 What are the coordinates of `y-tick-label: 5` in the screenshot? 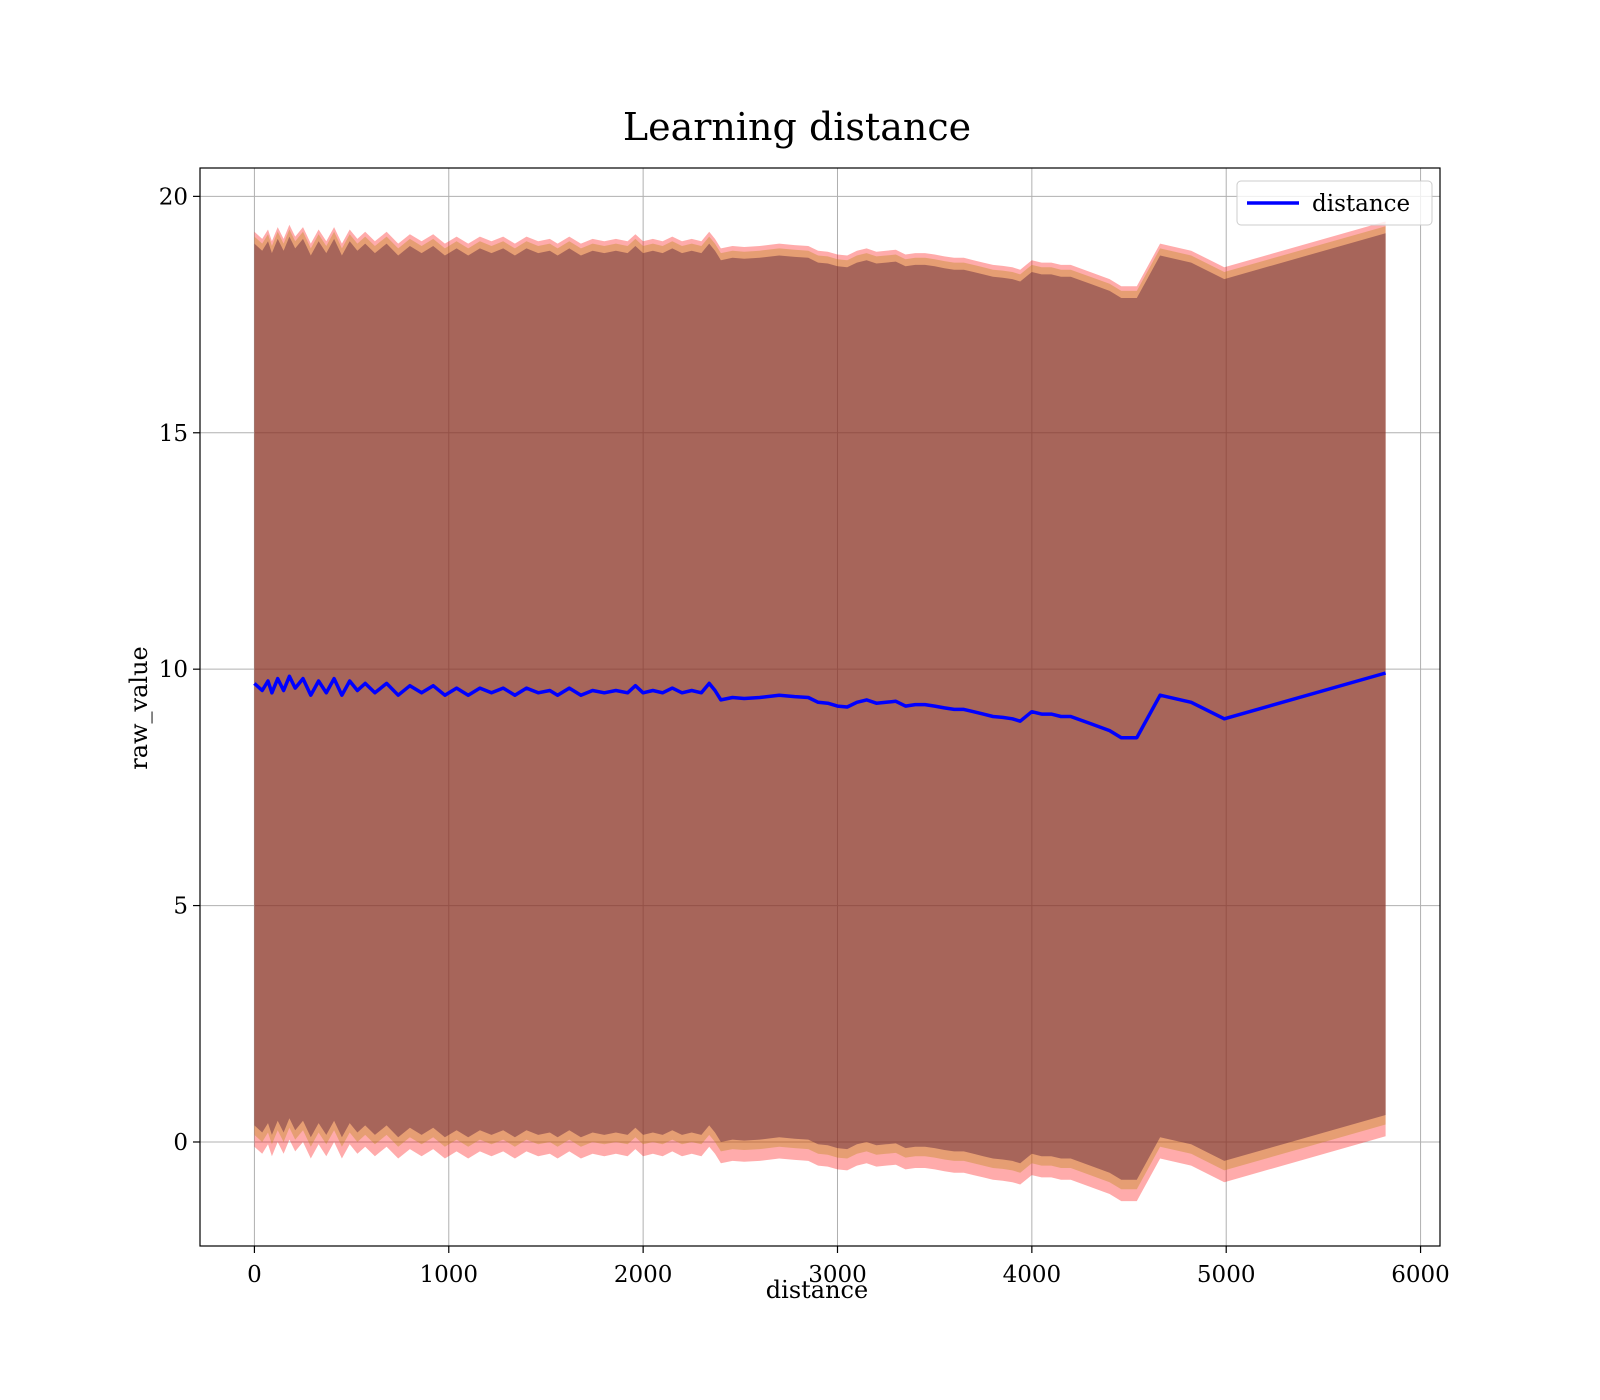 It's located at (180, 907).